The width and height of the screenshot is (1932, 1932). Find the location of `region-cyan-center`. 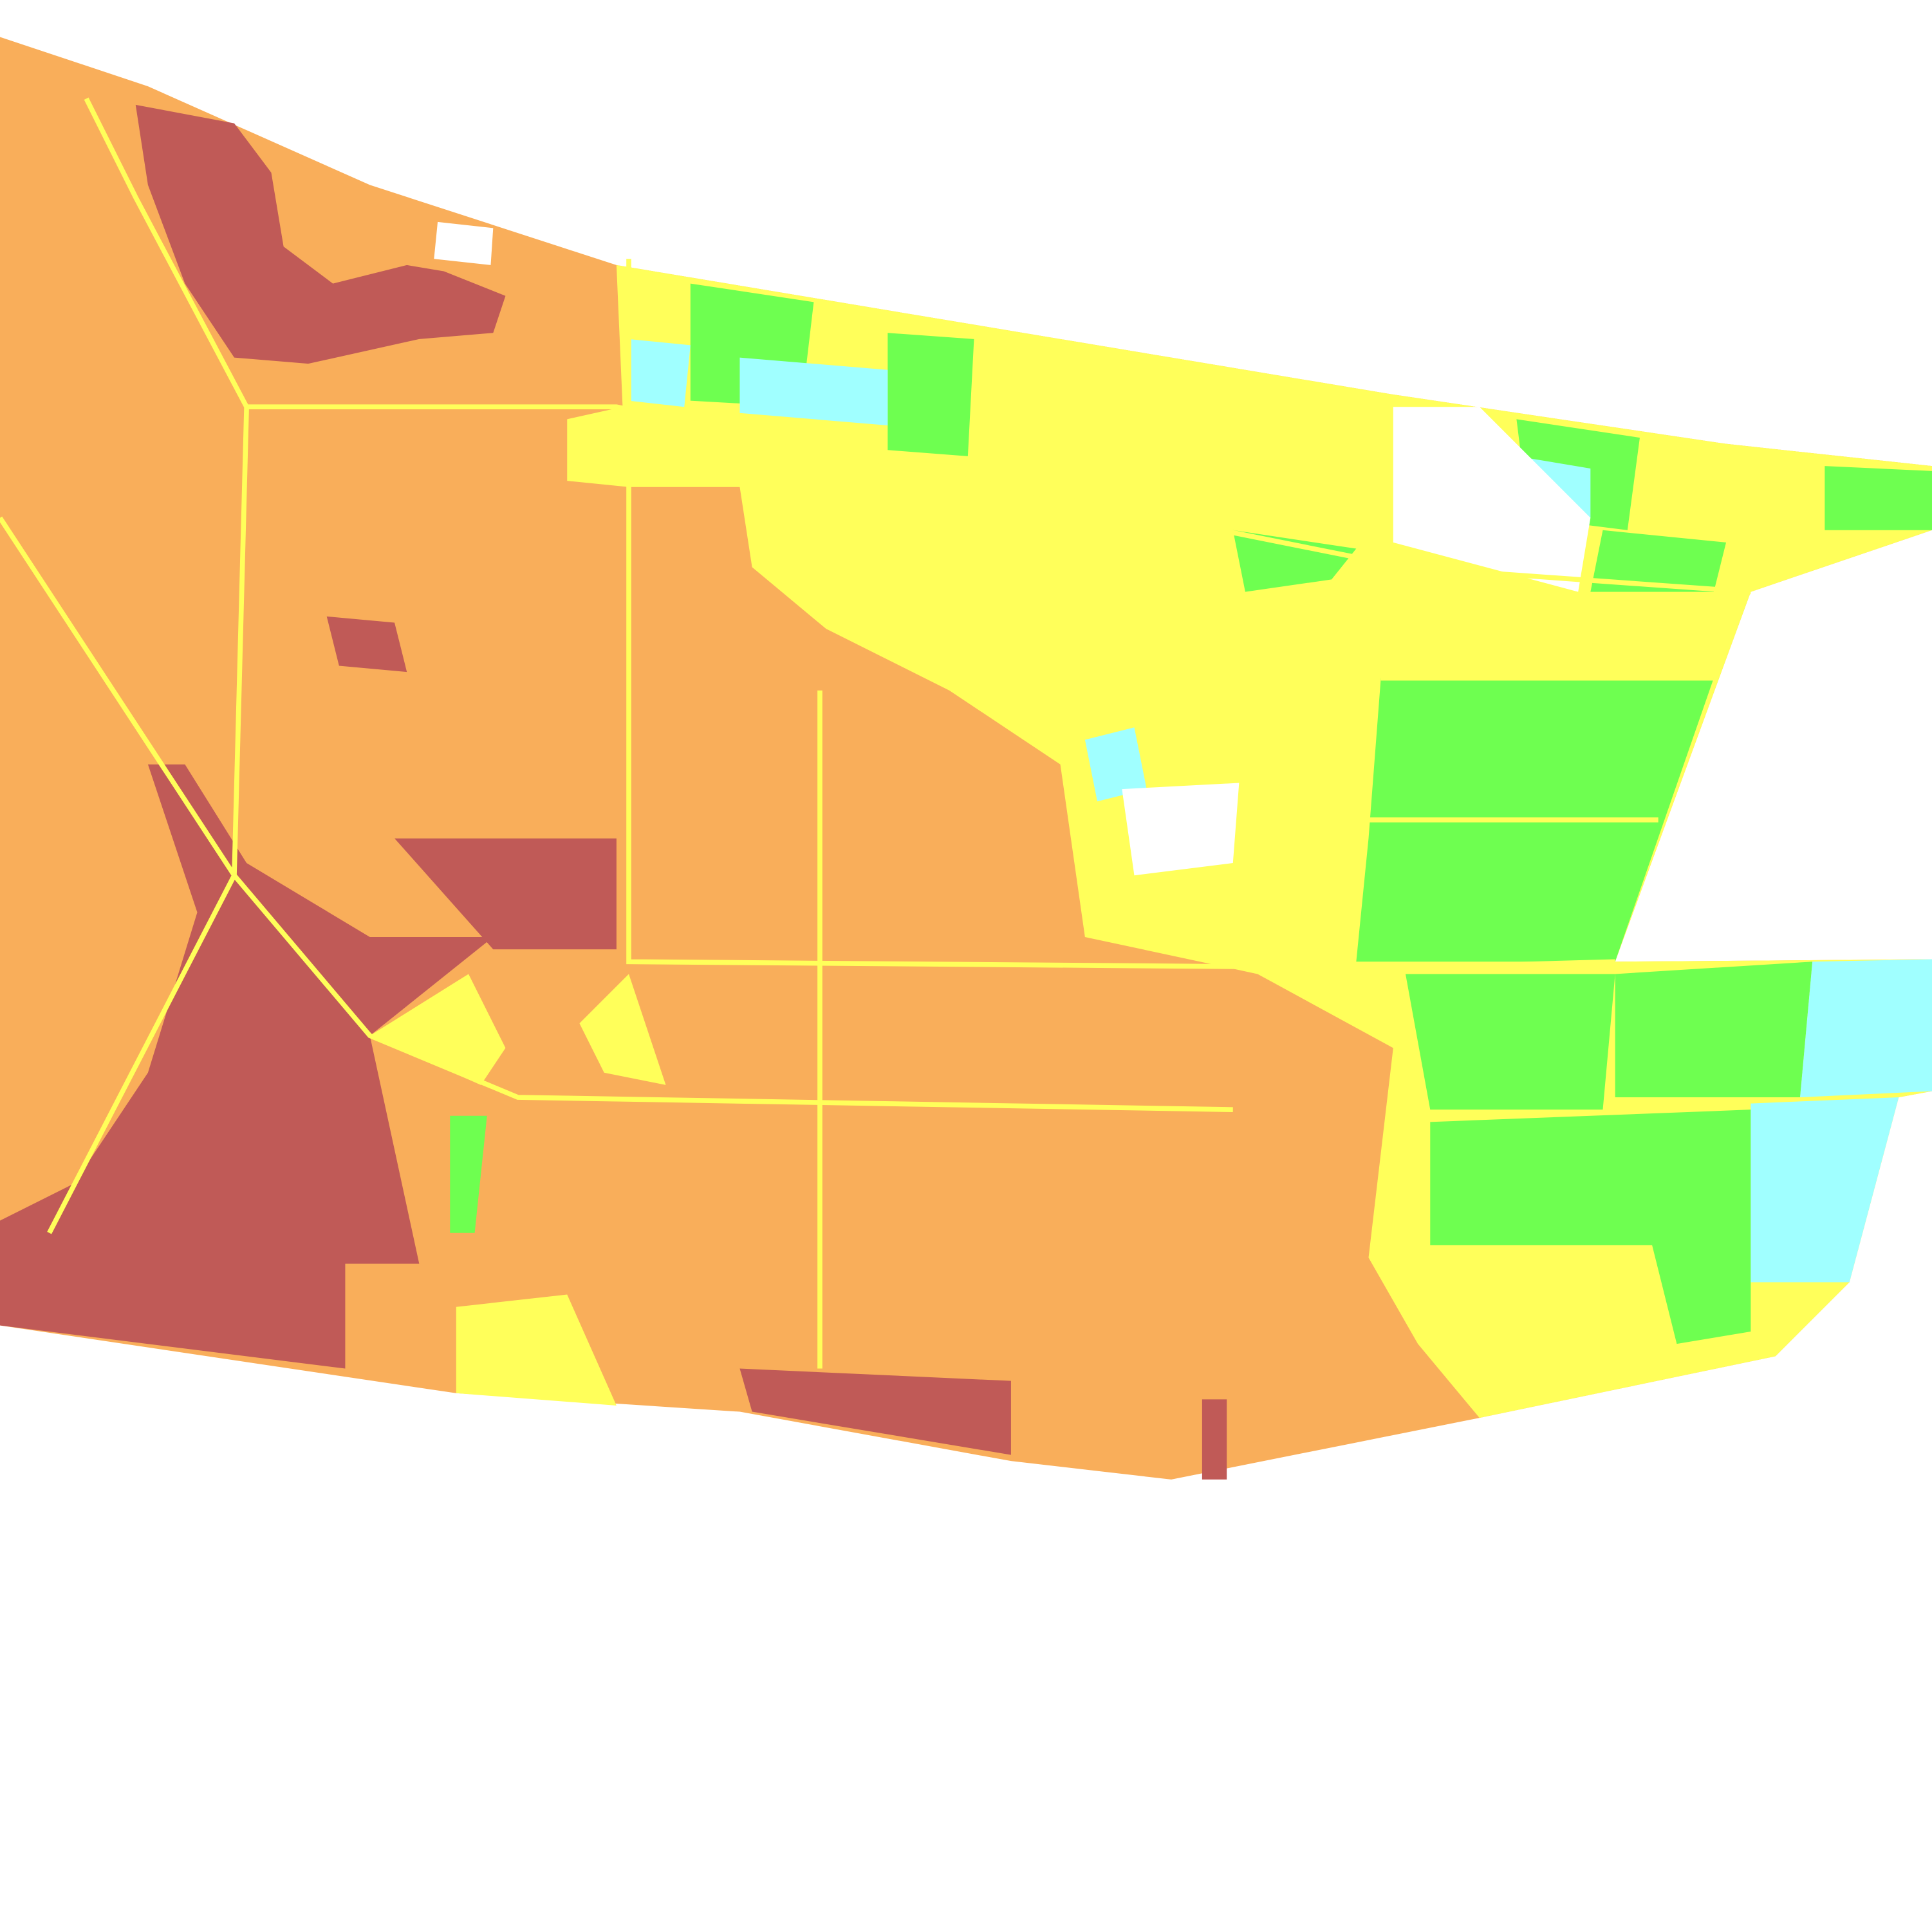

region-cyan-center is located at coordinates (1115, 764).